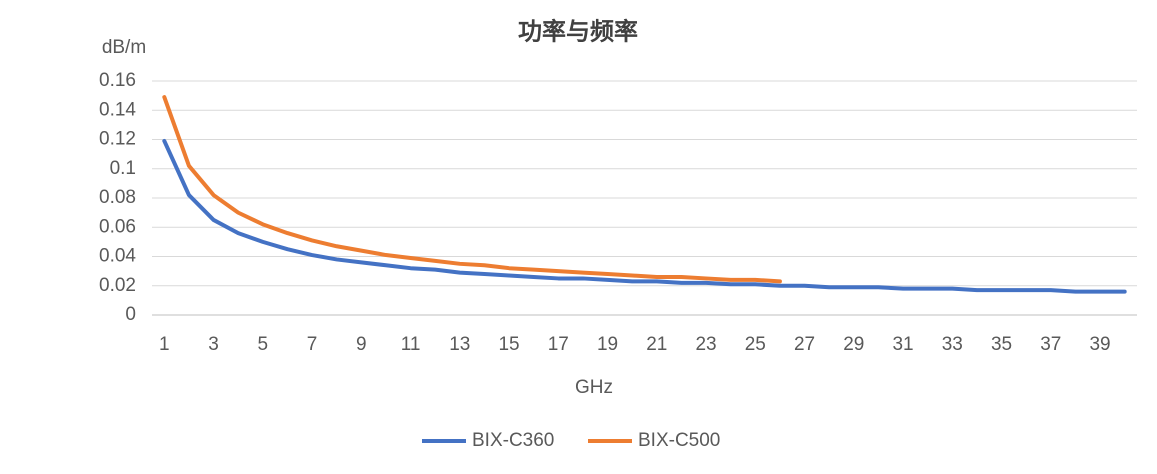  What do you see at coordinates (607, 344) in the screenshot?
I see `x-tick-label: 19` at bounding box center [607, 344].